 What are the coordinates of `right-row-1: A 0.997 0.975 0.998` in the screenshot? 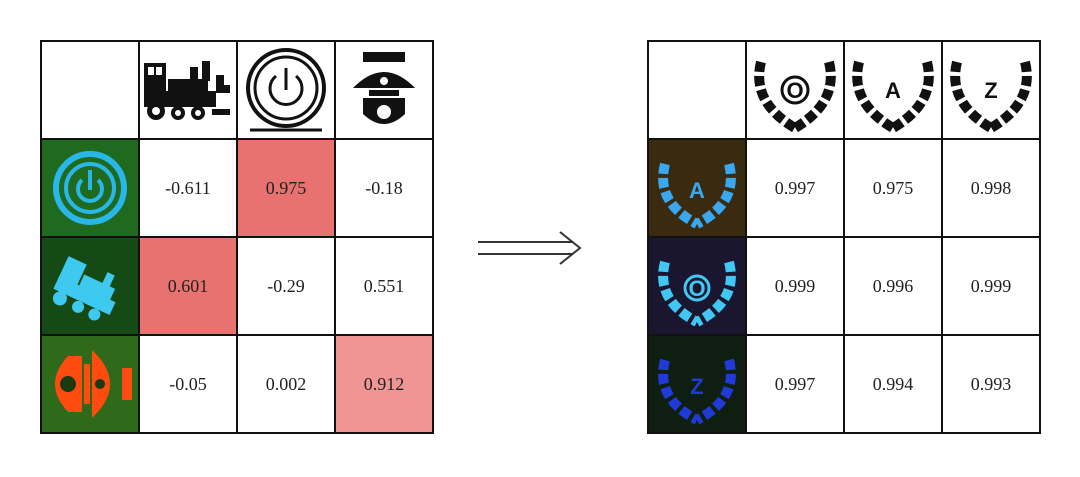 It's located at (844, 188).